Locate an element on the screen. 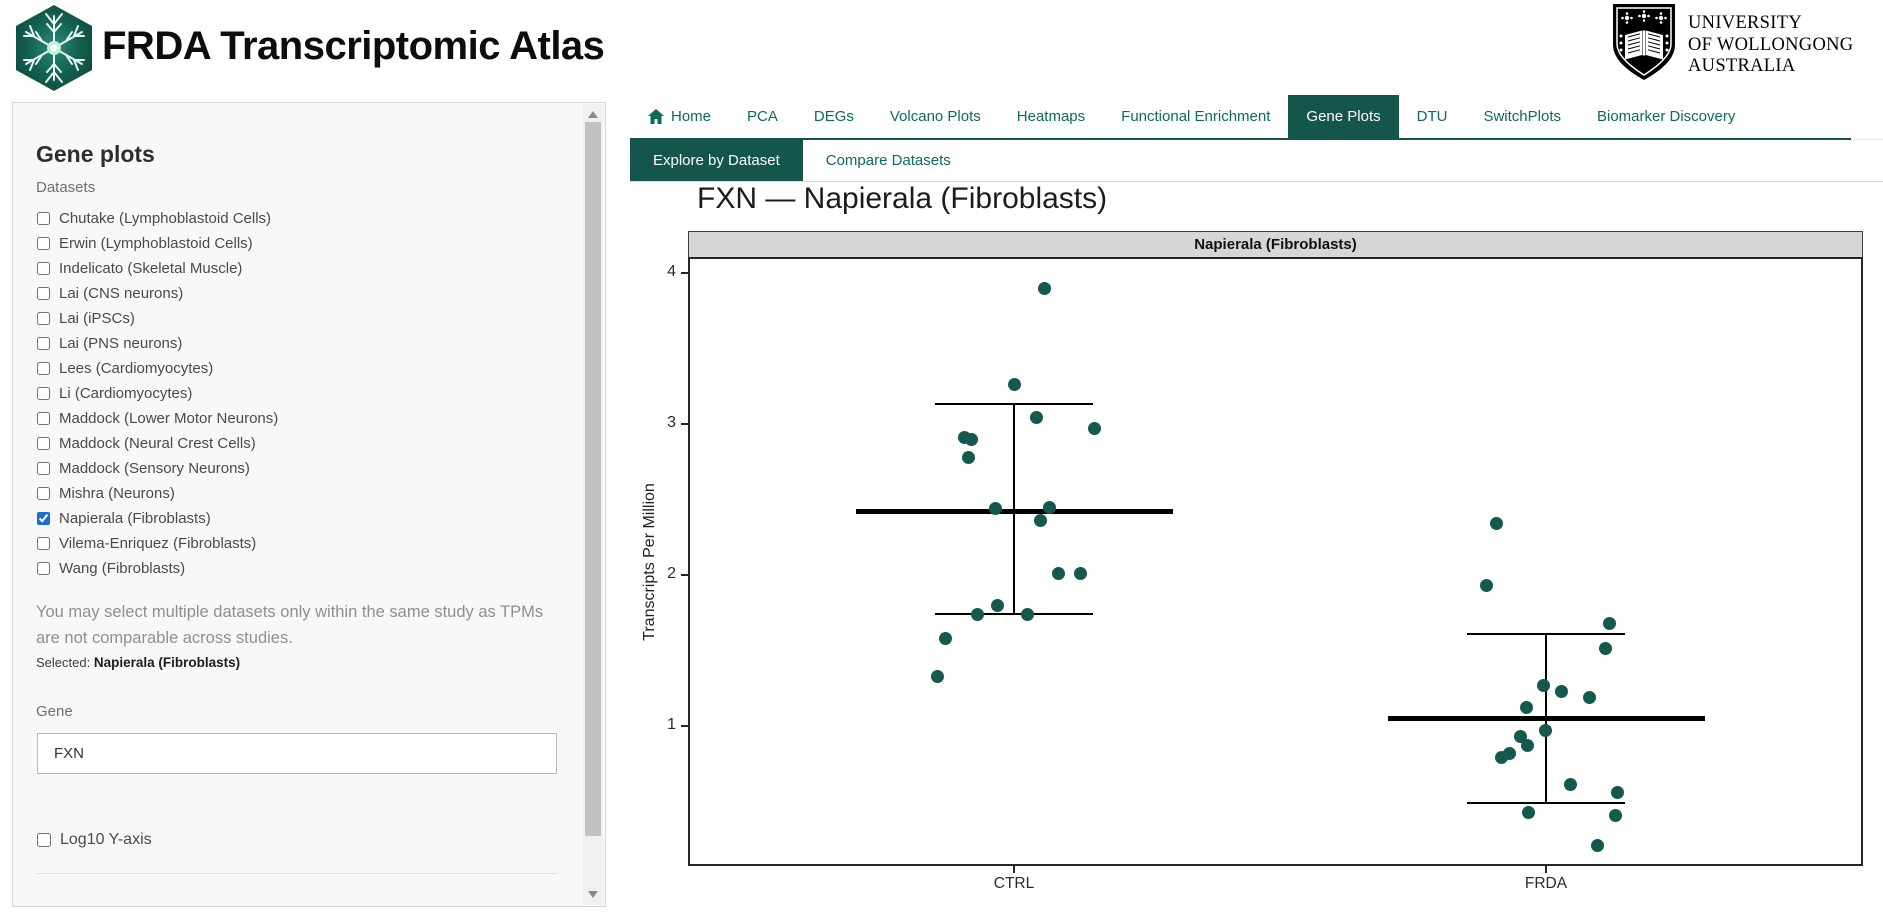  dataset-option-vilema-enriquez-fibroblasts: Vilema-Enriquez (Fibroblasts) is located at coordinates (146, 543).